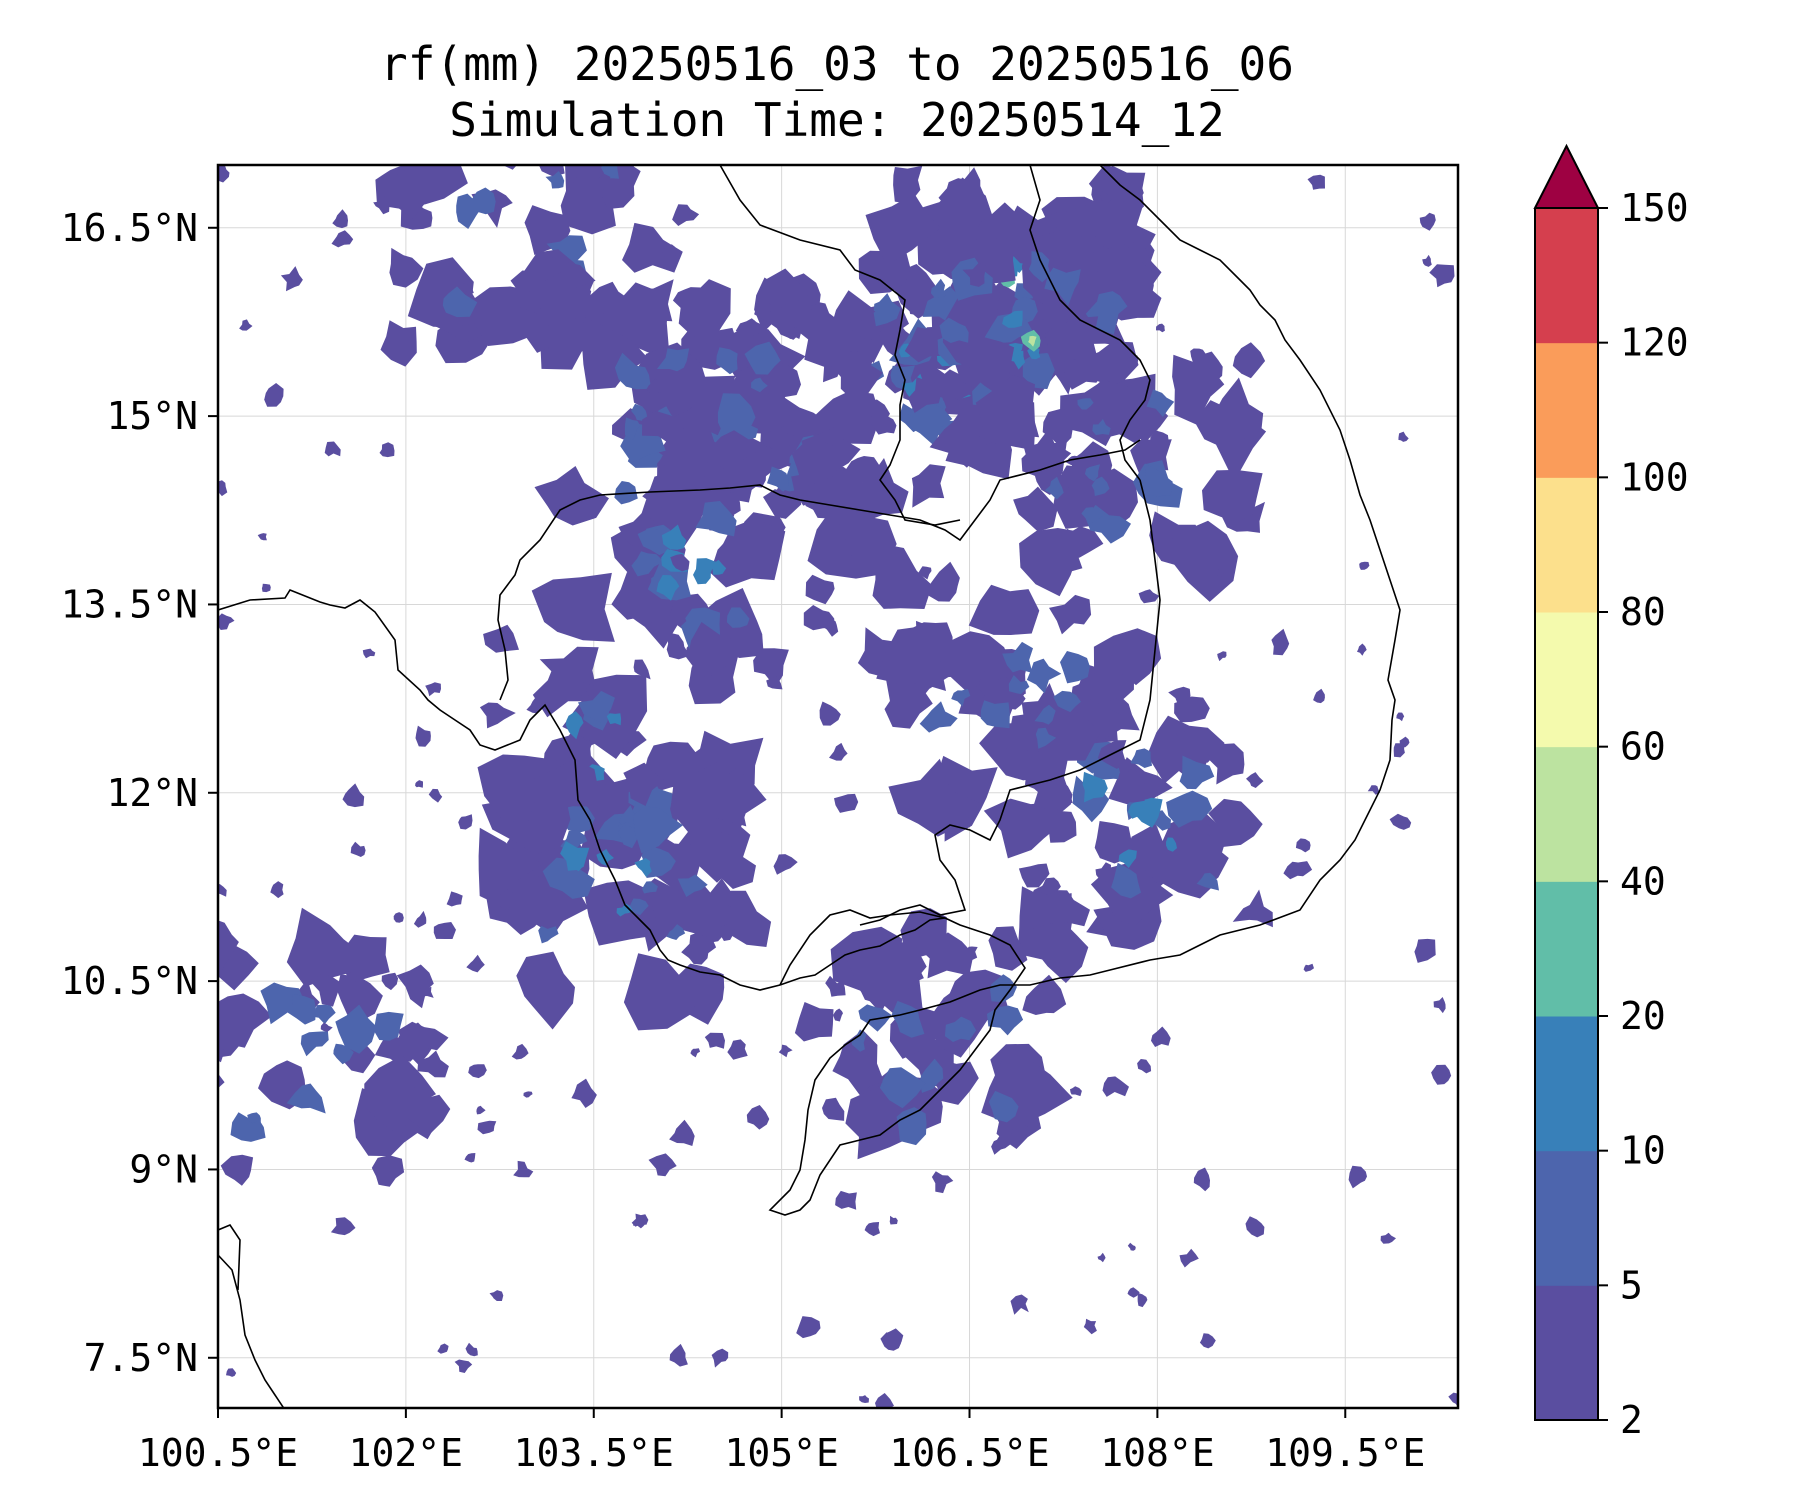 This screenshot has height=1500, width=1800. Describe the element at coordinates (836, 120) in the screenshot. I see `chart-subtitle: Simulation Time: 20250514_12` at that location.